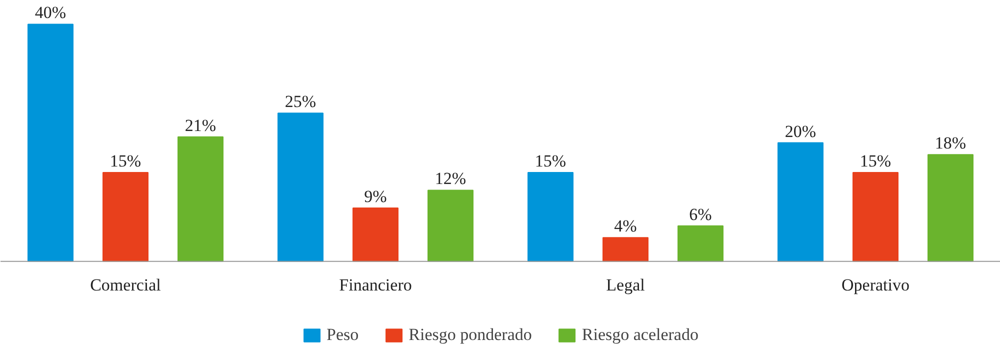 Image resolution: width=1000 pixels, height=347 pixels. I want to click on legend-label: Riesgo acelerado, so click(640, 335).